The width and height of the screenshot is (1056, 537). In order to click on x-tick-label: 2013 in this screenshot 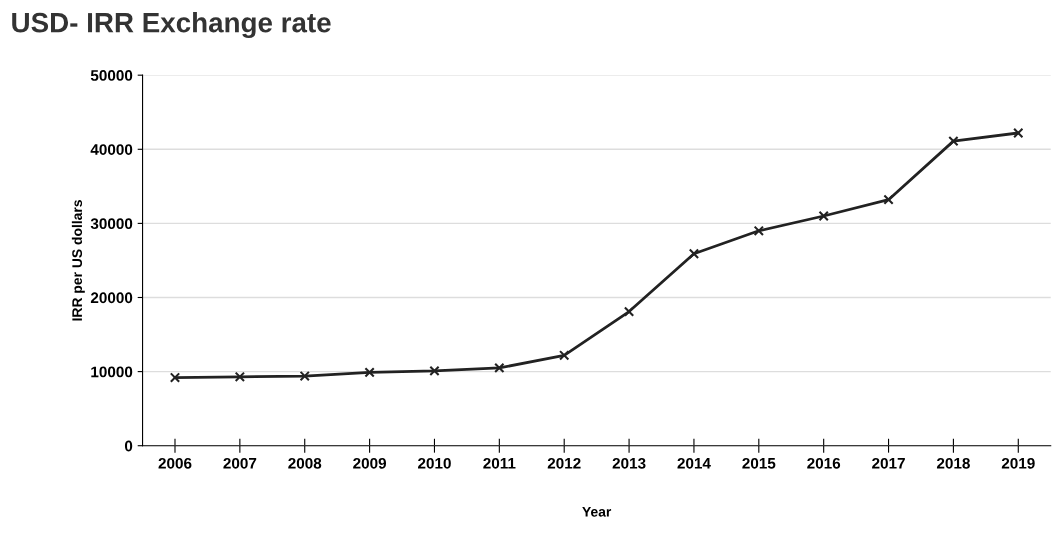, I will do `click(629, 463)`.